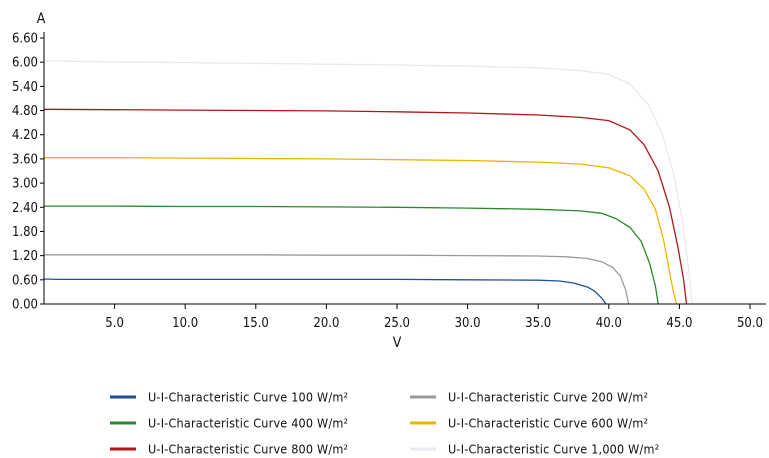  I want to click on legend-label-2: U-I-Characteristic Curve 400 W/m², so click(248, 423).